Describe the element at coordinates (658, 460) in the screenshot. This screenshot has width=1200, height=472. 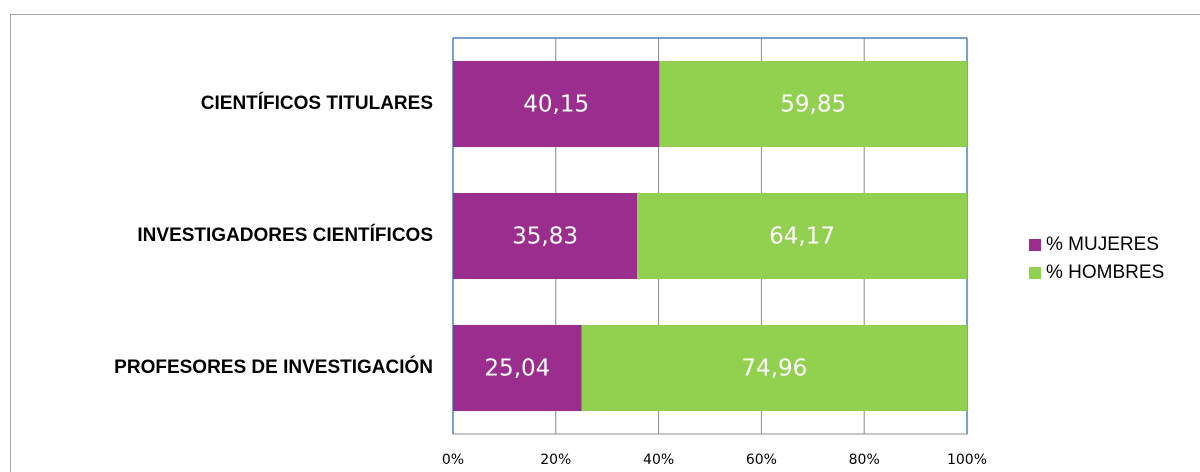
I see `x-tick-label: 40%` at that location.